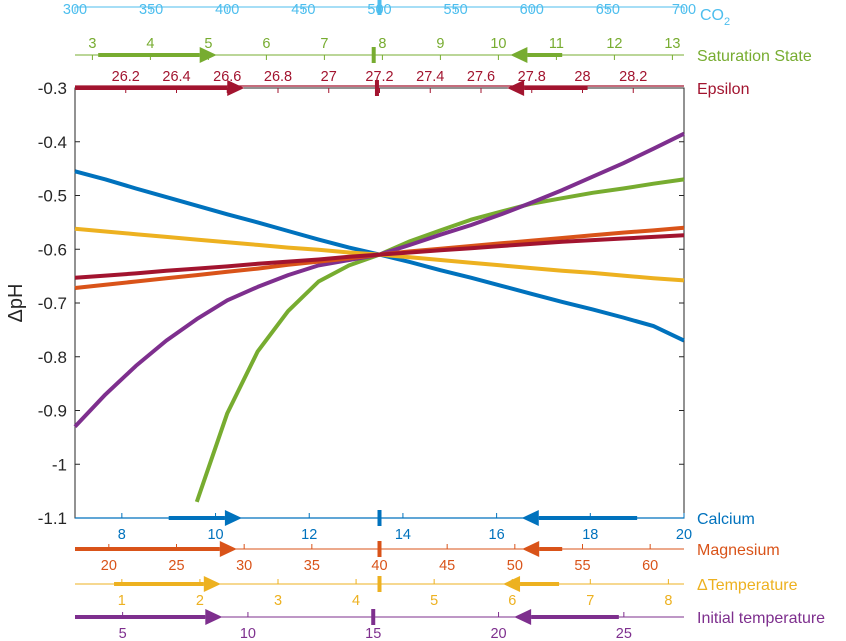 The image size is (846, 641). What do you see at coordinates (650, 566) in the screenshot?
I see `axis-tick-label: 60` at bounding box center [650, 566].